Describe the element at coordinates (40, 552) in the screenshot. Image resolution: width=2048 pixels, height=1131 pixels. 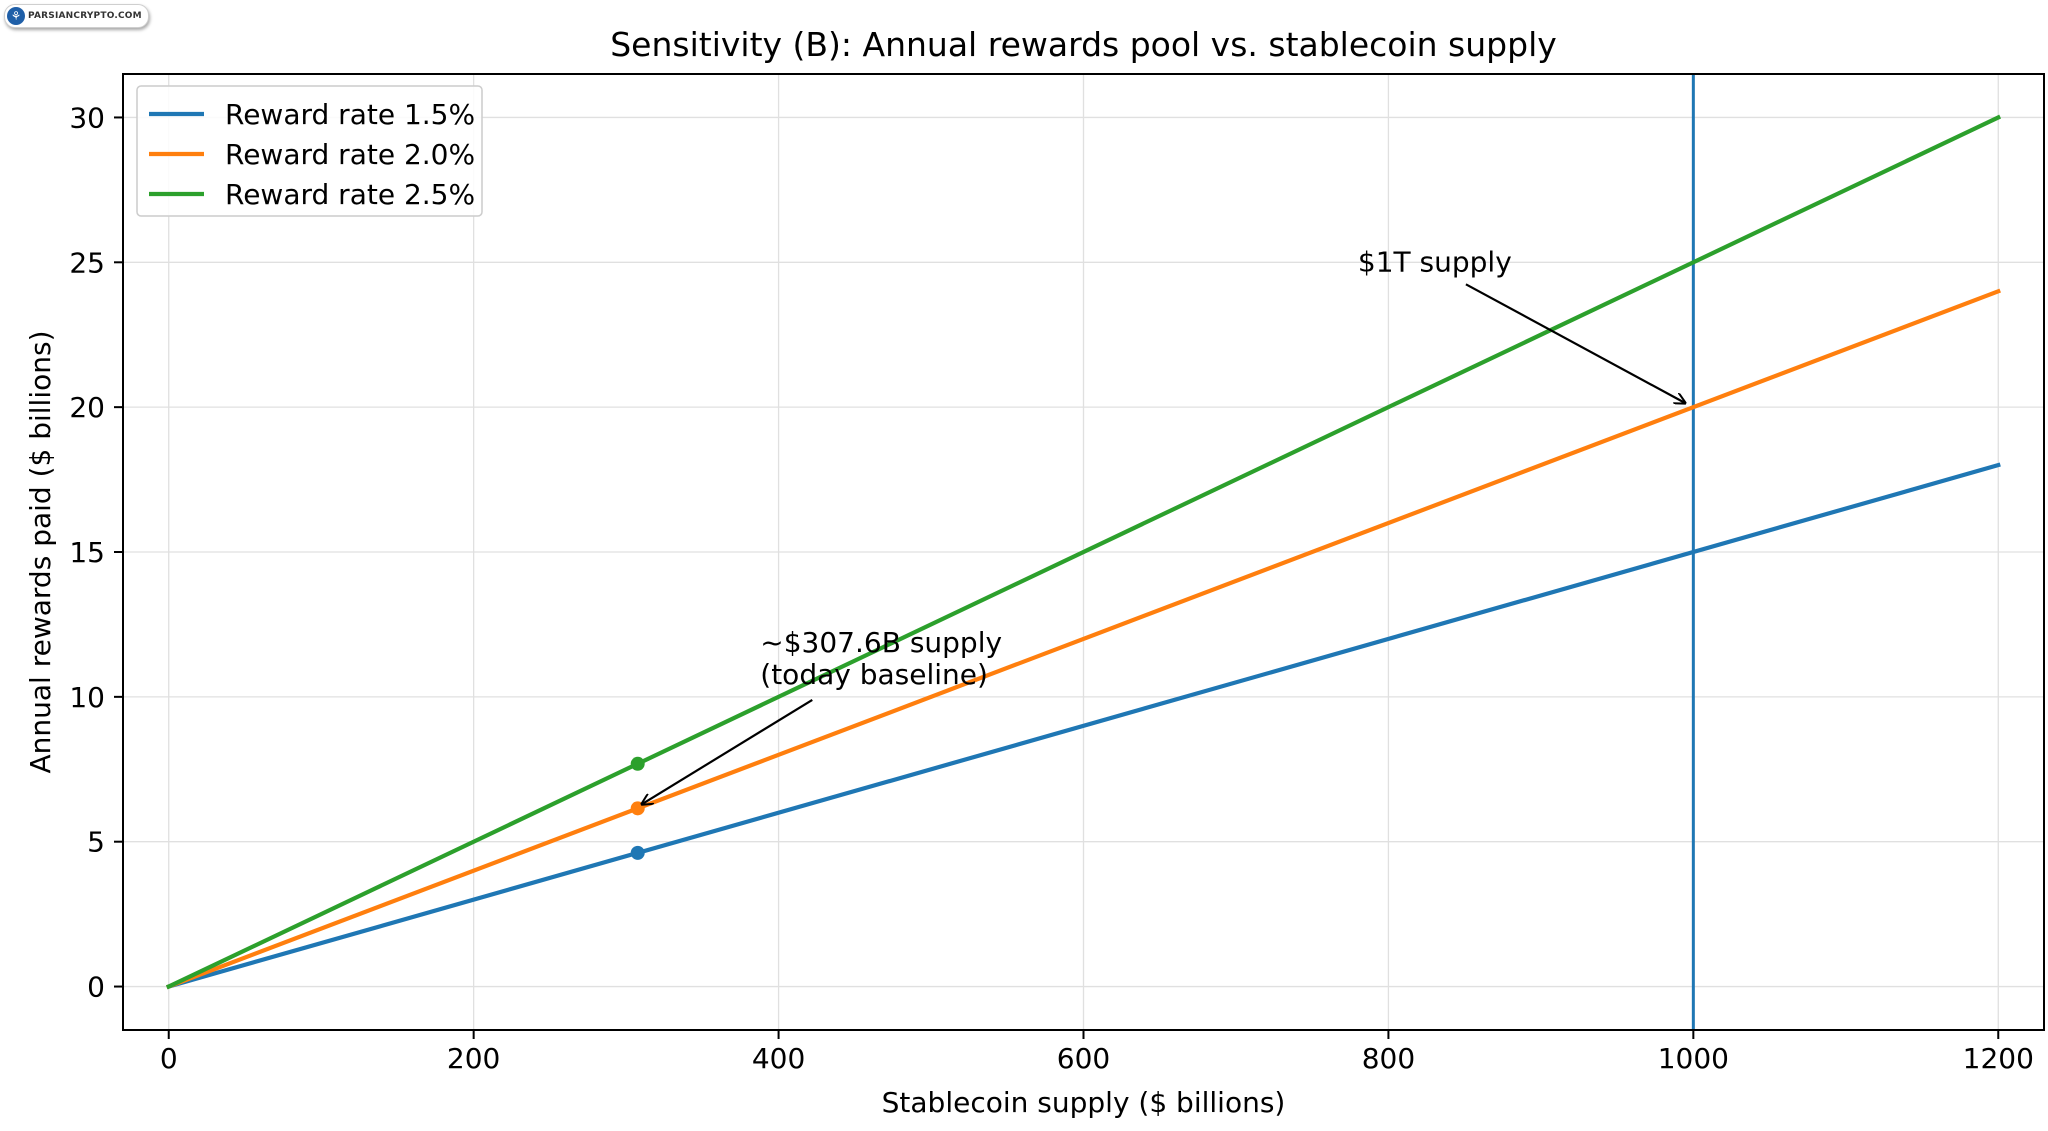
I see `y-axis-label: Annual rewards paid ($ billions)` at that location.